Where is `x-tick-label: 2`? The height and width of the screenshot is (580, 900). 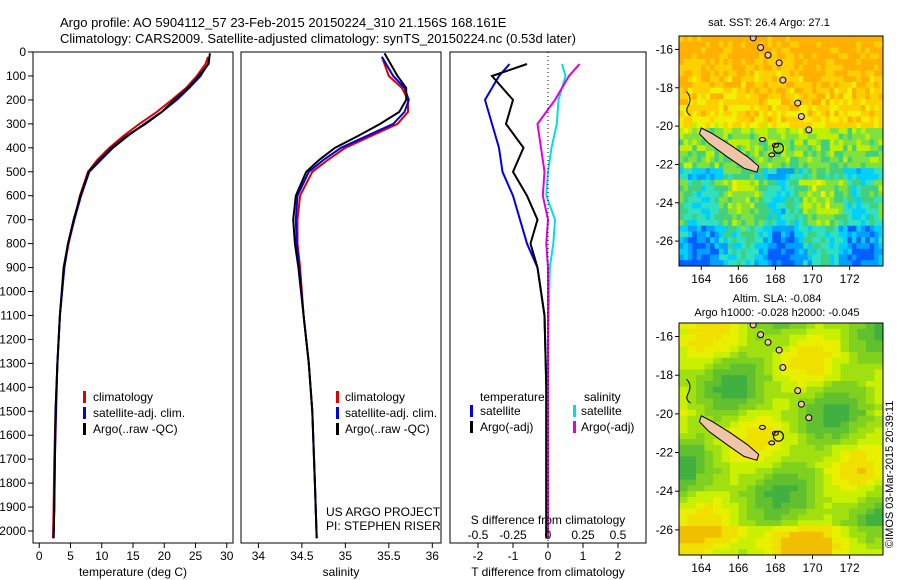 x-tick-label: 2 is located at coordinates (618, 556).